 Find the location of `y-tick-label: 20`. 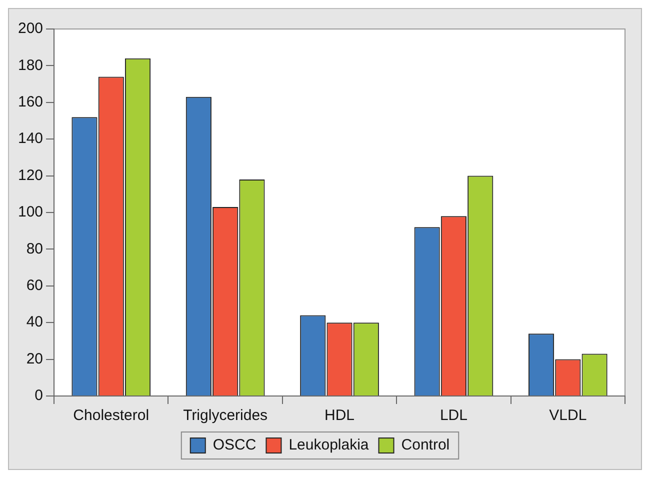

y-tick-label: 20 is located at coordinates (35, 359).